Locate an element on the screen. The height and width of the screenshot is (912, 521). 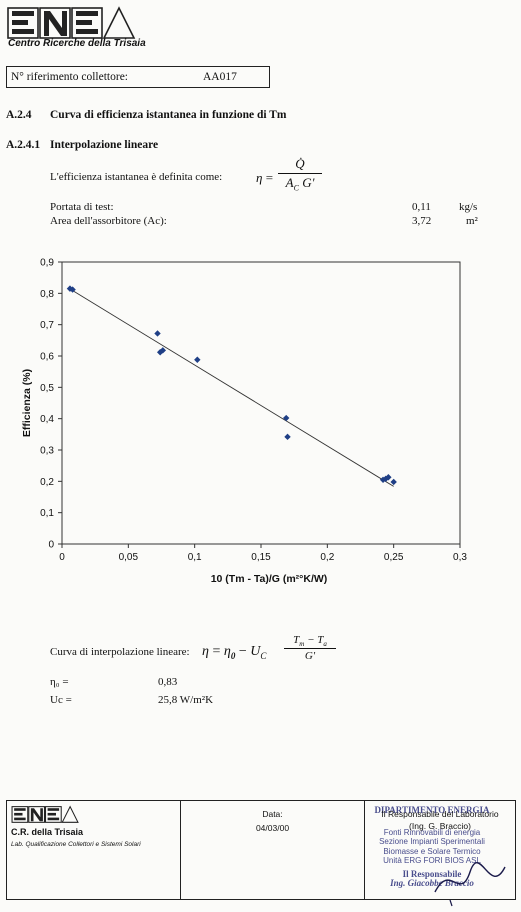
formula-denominator: AC G' is located at coordinates (300, 183).